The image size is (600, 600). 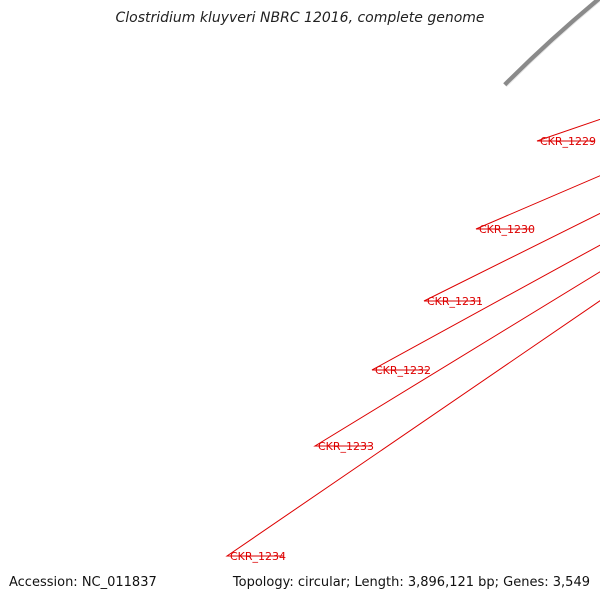 I want to click on backbone-shadow, so click(x=553, y=43).